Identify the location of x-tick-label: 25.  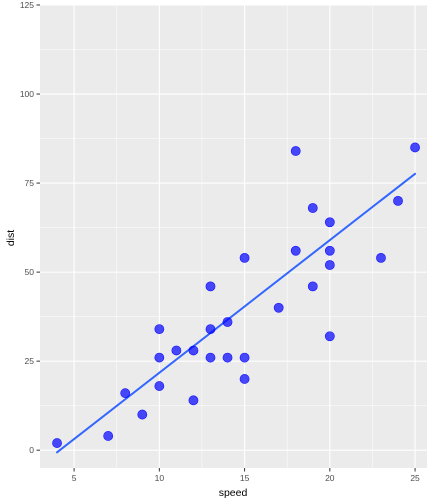
(415, 478).